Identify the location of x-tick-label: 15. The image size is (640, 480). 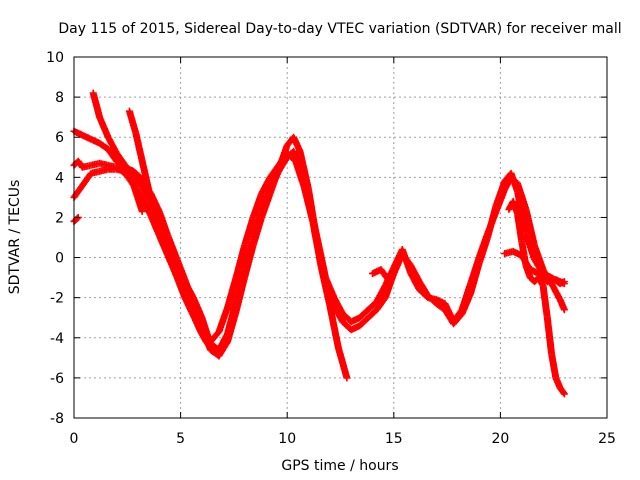
(394, 439).